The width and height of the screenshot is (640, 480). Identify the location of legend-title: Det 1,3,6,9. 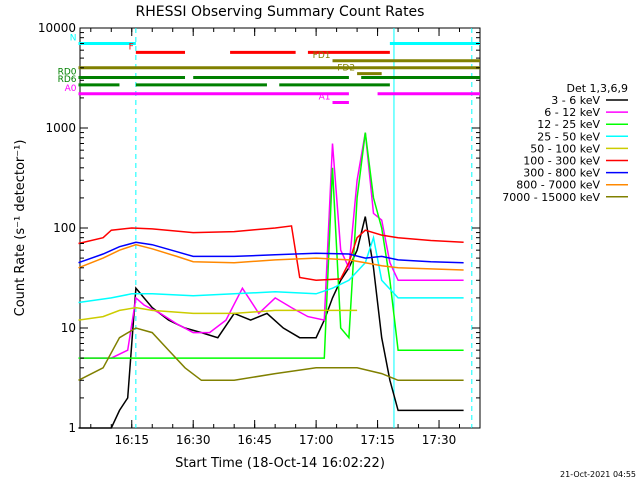
(597, 88).